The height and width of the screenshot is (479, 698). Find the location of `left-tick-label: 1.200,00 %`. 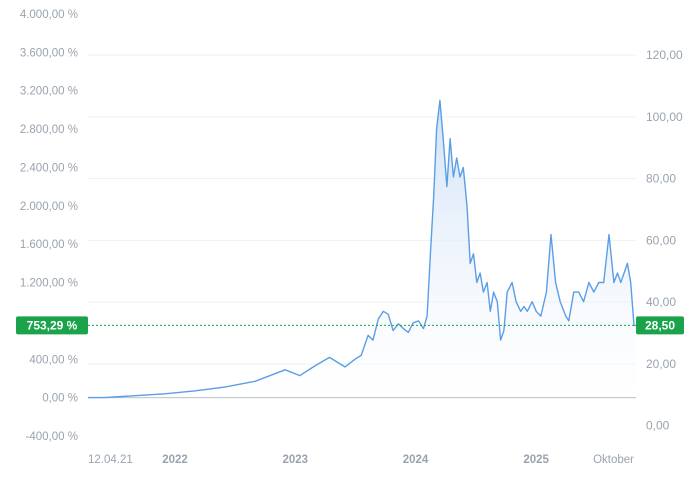

left-tick-label: 1.200,00 % is located at coordinates (49, 284).